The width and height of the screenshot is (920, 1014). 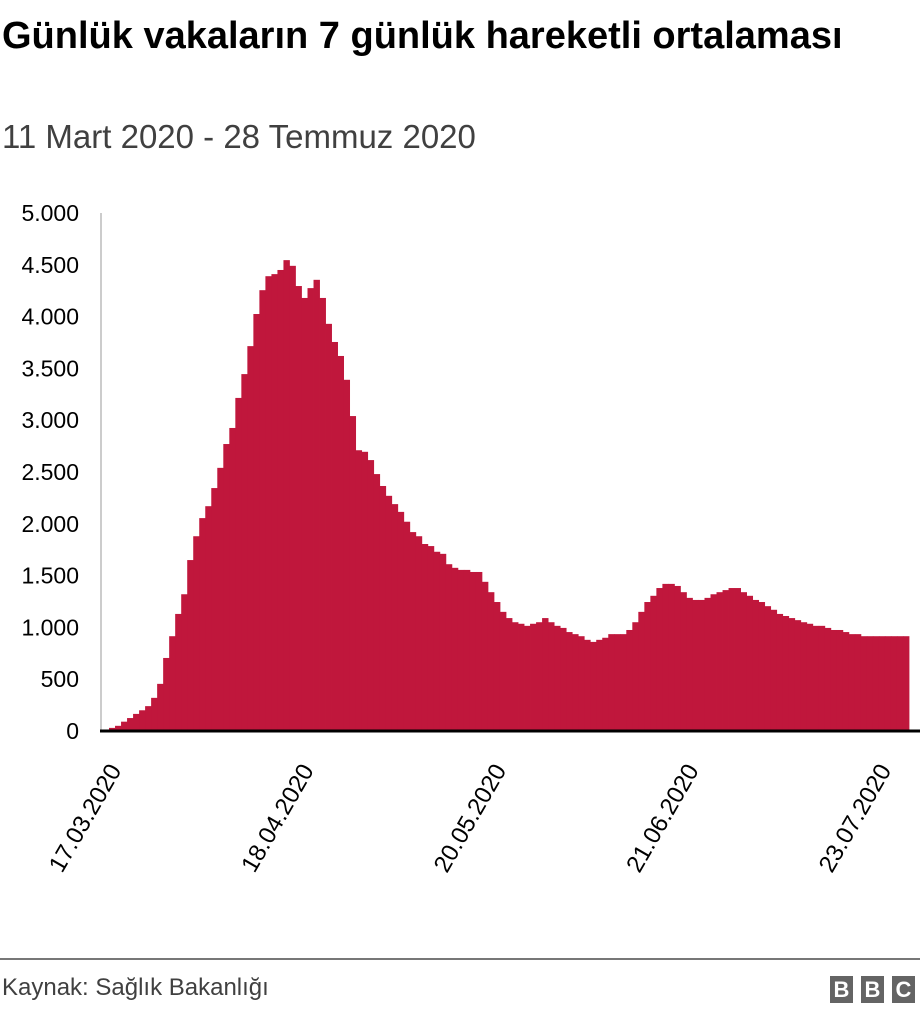 What do you see at coordinates (872, 989) in the screenshot?
I see `bbc-logo-b2: B` at bounding box center [872, 989].